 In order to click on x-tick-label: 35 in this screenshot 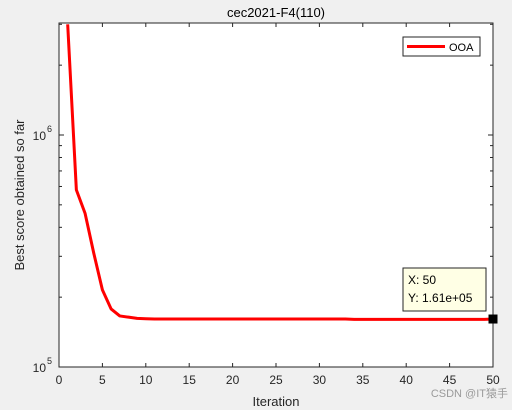, I will do `click(363, 380)`.